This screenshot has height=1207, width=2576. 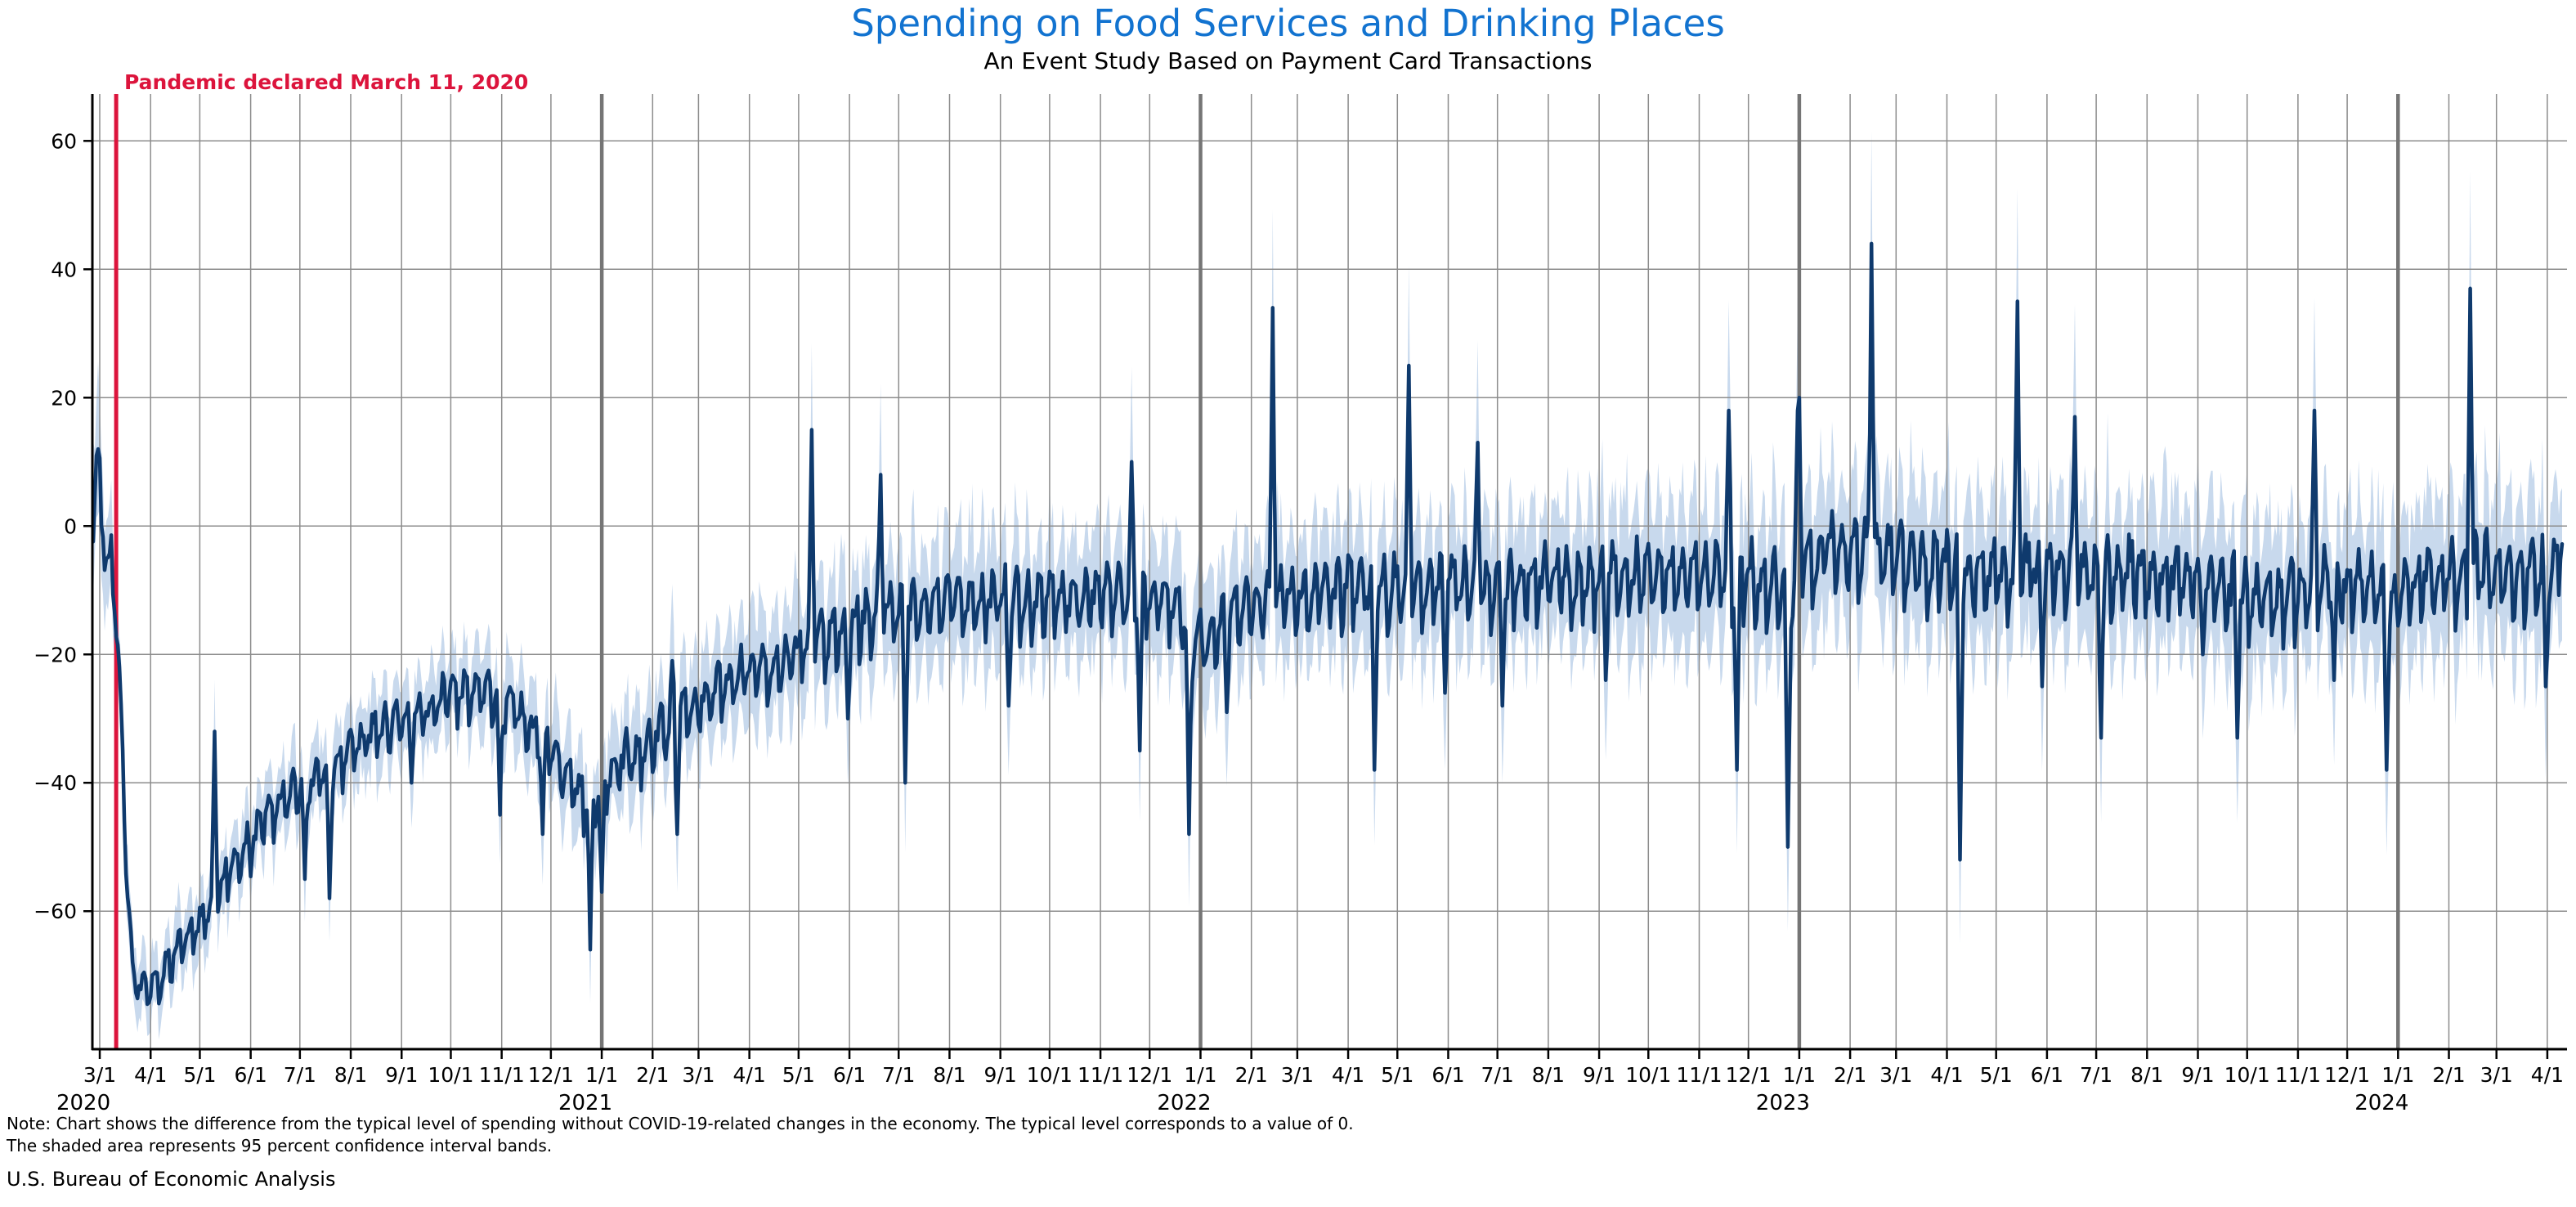 I want to click on y-tick-label: −60, so click(x=55, y=912).